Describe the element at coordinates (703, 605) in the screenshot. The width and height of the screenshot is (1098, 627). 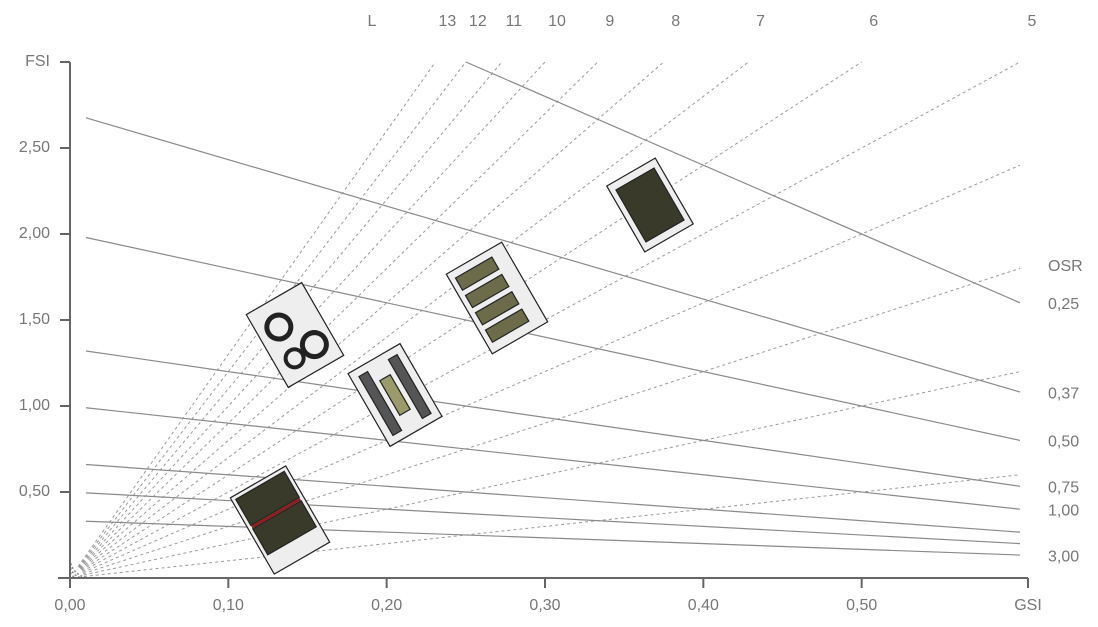
I see `x-tick-label: 0,40` at that location.